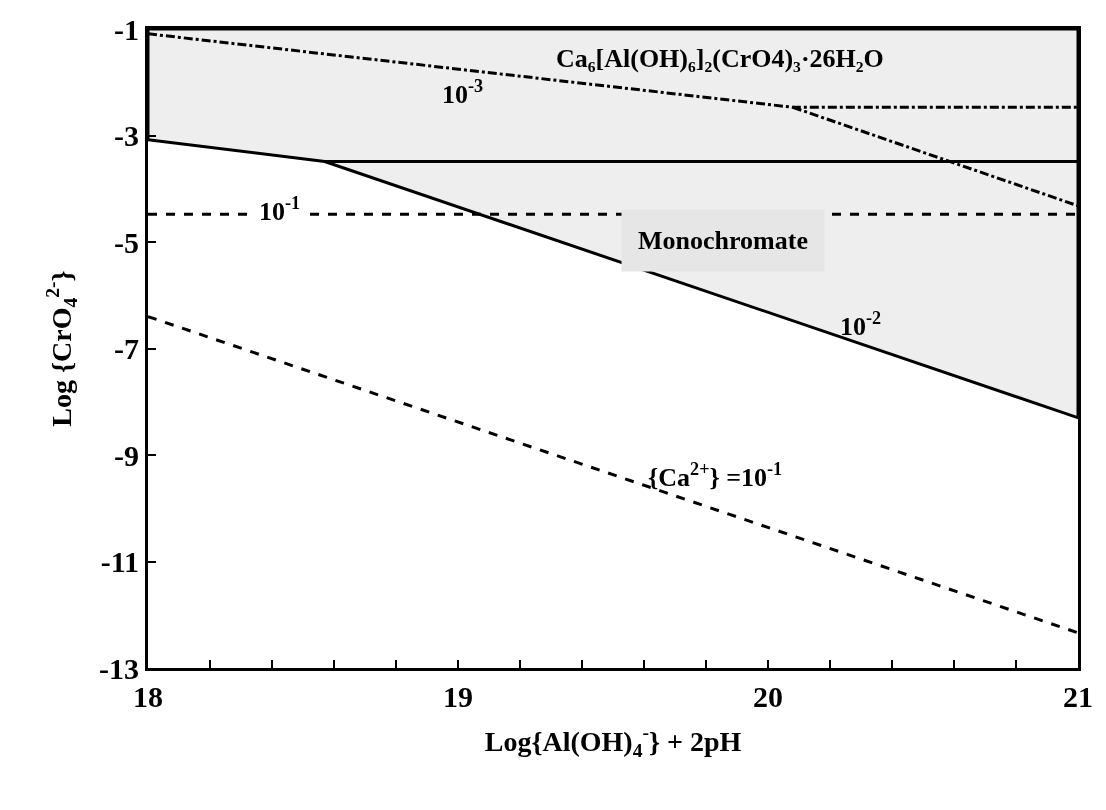  I want to click on annotation: {Ca$^{2+}$} =10$^{-1}$, so click(715, 475).